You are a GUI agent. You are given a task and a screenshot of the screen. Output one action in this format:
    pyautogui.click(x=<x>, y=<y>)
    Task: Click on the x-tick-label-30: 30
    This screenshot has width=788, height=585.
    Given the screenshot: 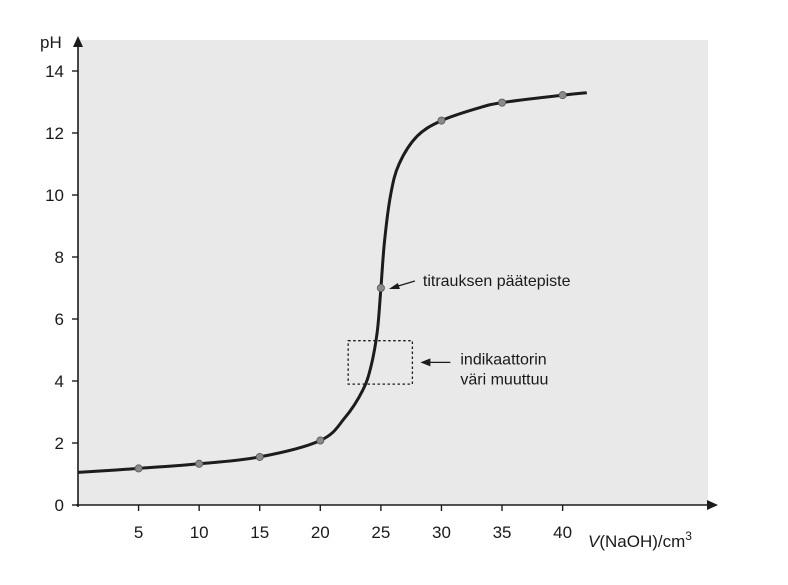 What is the action you would take?
    pyautogui.click(x=441, y=532)
    